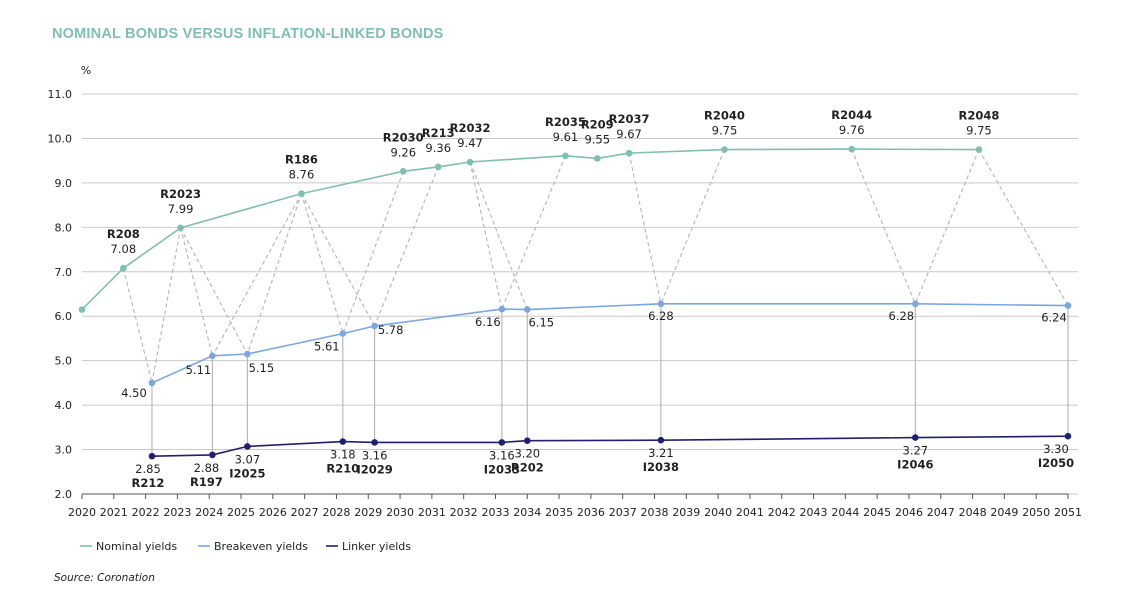 This screenshot has width=1131, height=615. What do you see at coordinates (391, 330) in the screenshot?
I see `data-label: 5.78` at bounding box center [391, 330].